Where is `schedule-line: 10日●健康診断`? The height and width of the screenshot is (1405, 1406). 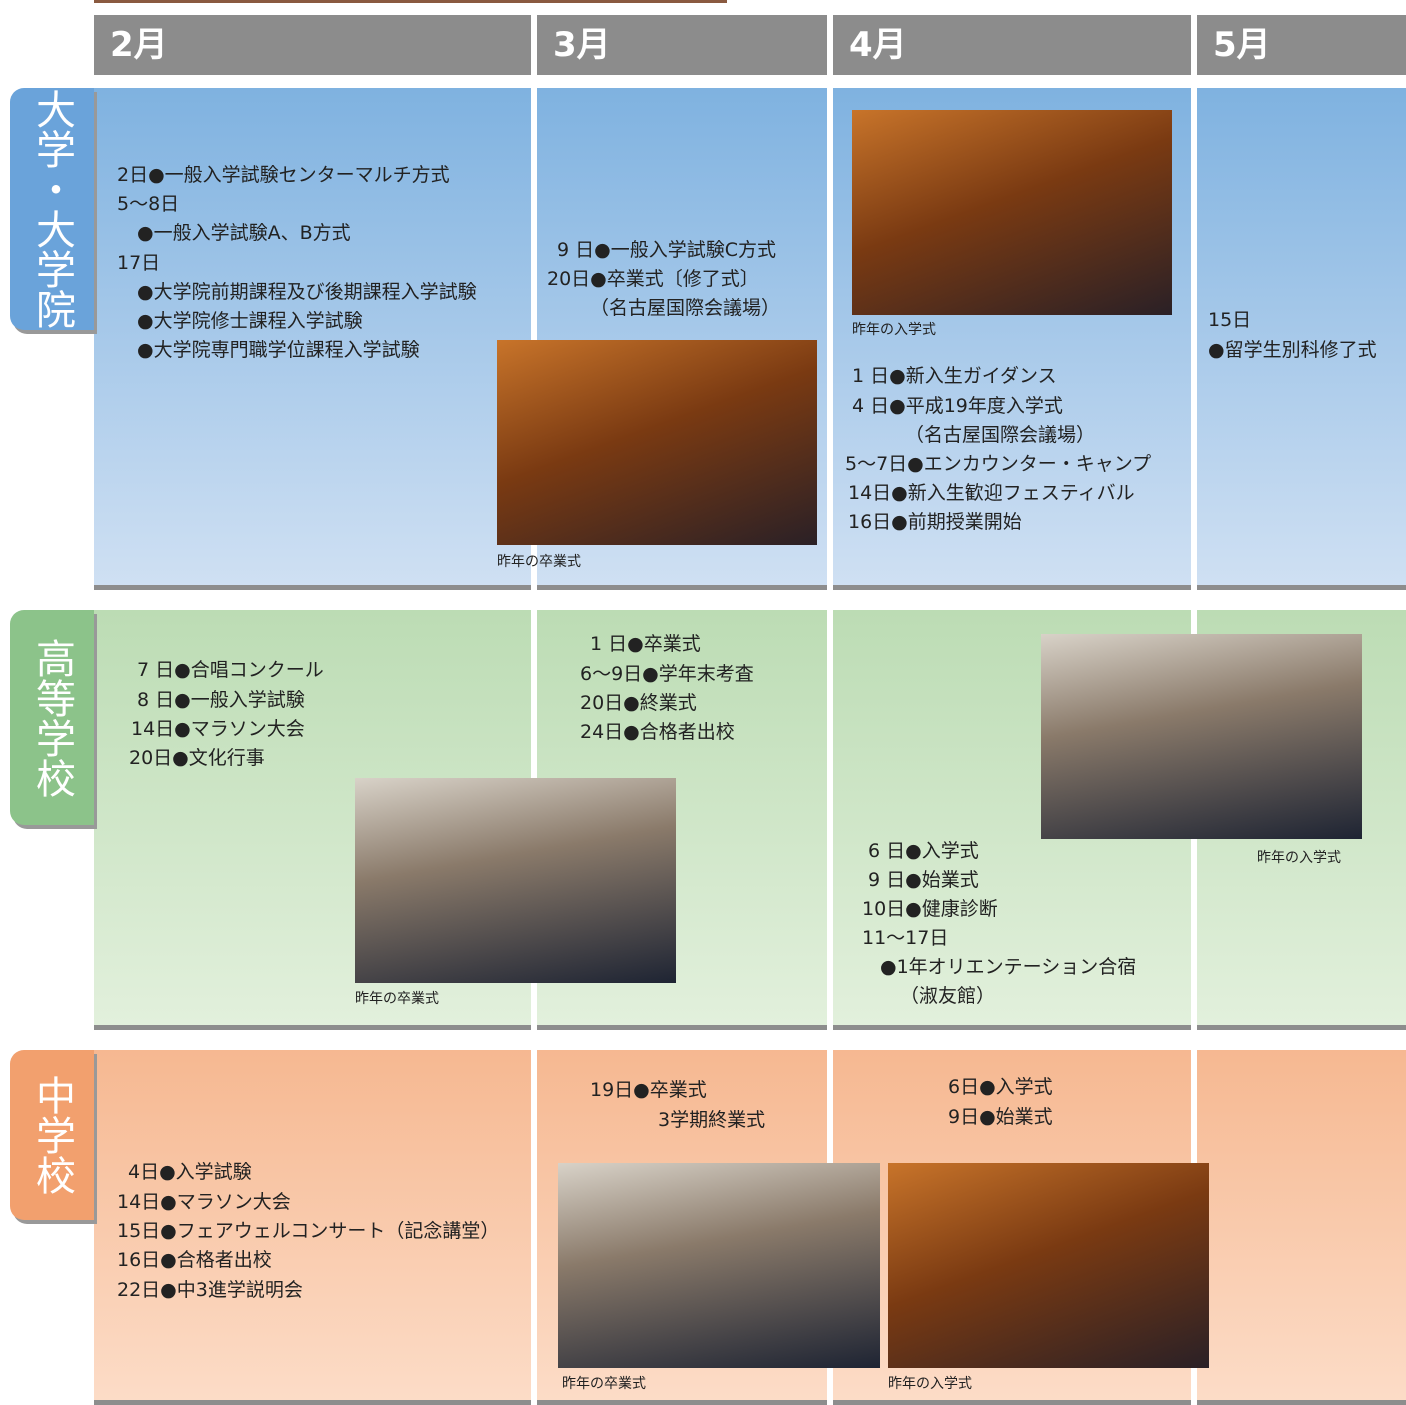 schedule-line: 10日●健康診断 is located at coordinates (930, 909).